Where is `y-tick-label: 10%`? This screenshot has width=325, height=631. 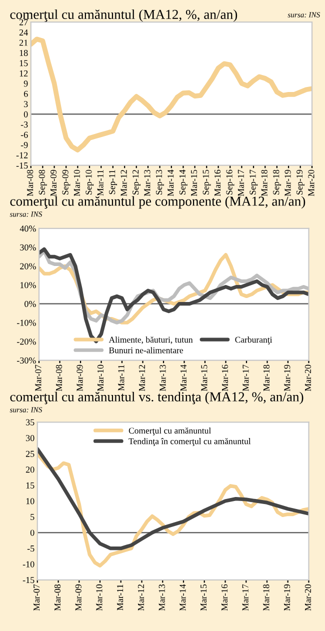
y-tick-label: 10% is located at coordinates (28, 285).